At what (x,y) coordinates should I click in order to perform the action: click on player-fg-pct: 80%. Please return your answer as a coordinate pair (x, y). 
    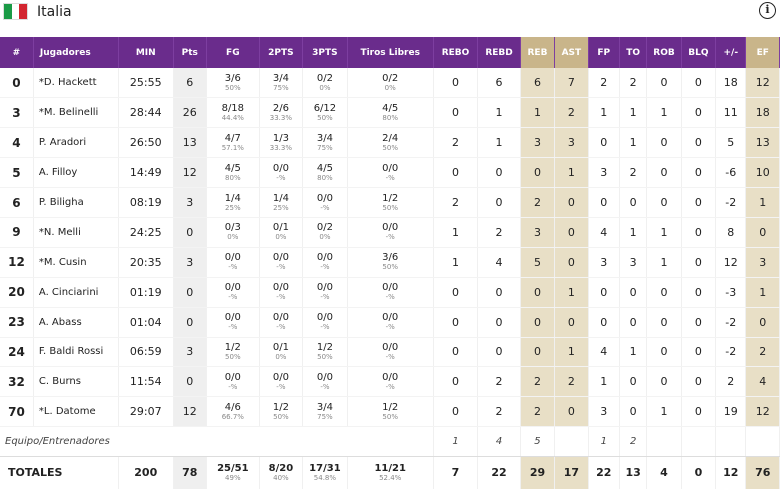
    Looking at the image, I should click on (233, 177).